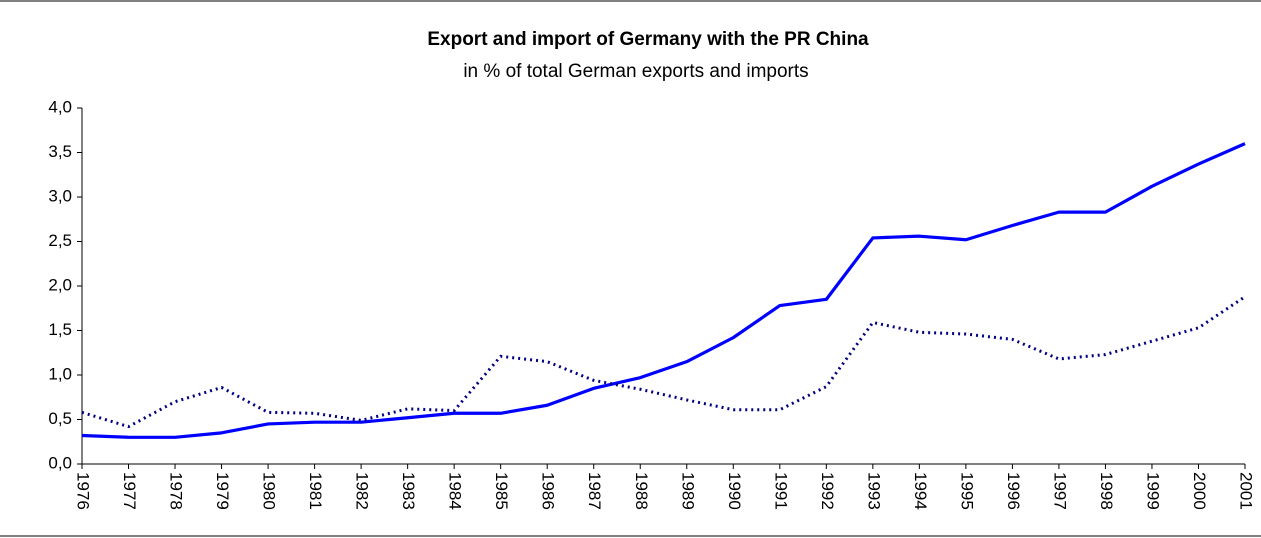  What do you see at coordinates (780, 491) in the screenshot?
I see `x-tick-label: 1991` at bounding box center [780, 491].